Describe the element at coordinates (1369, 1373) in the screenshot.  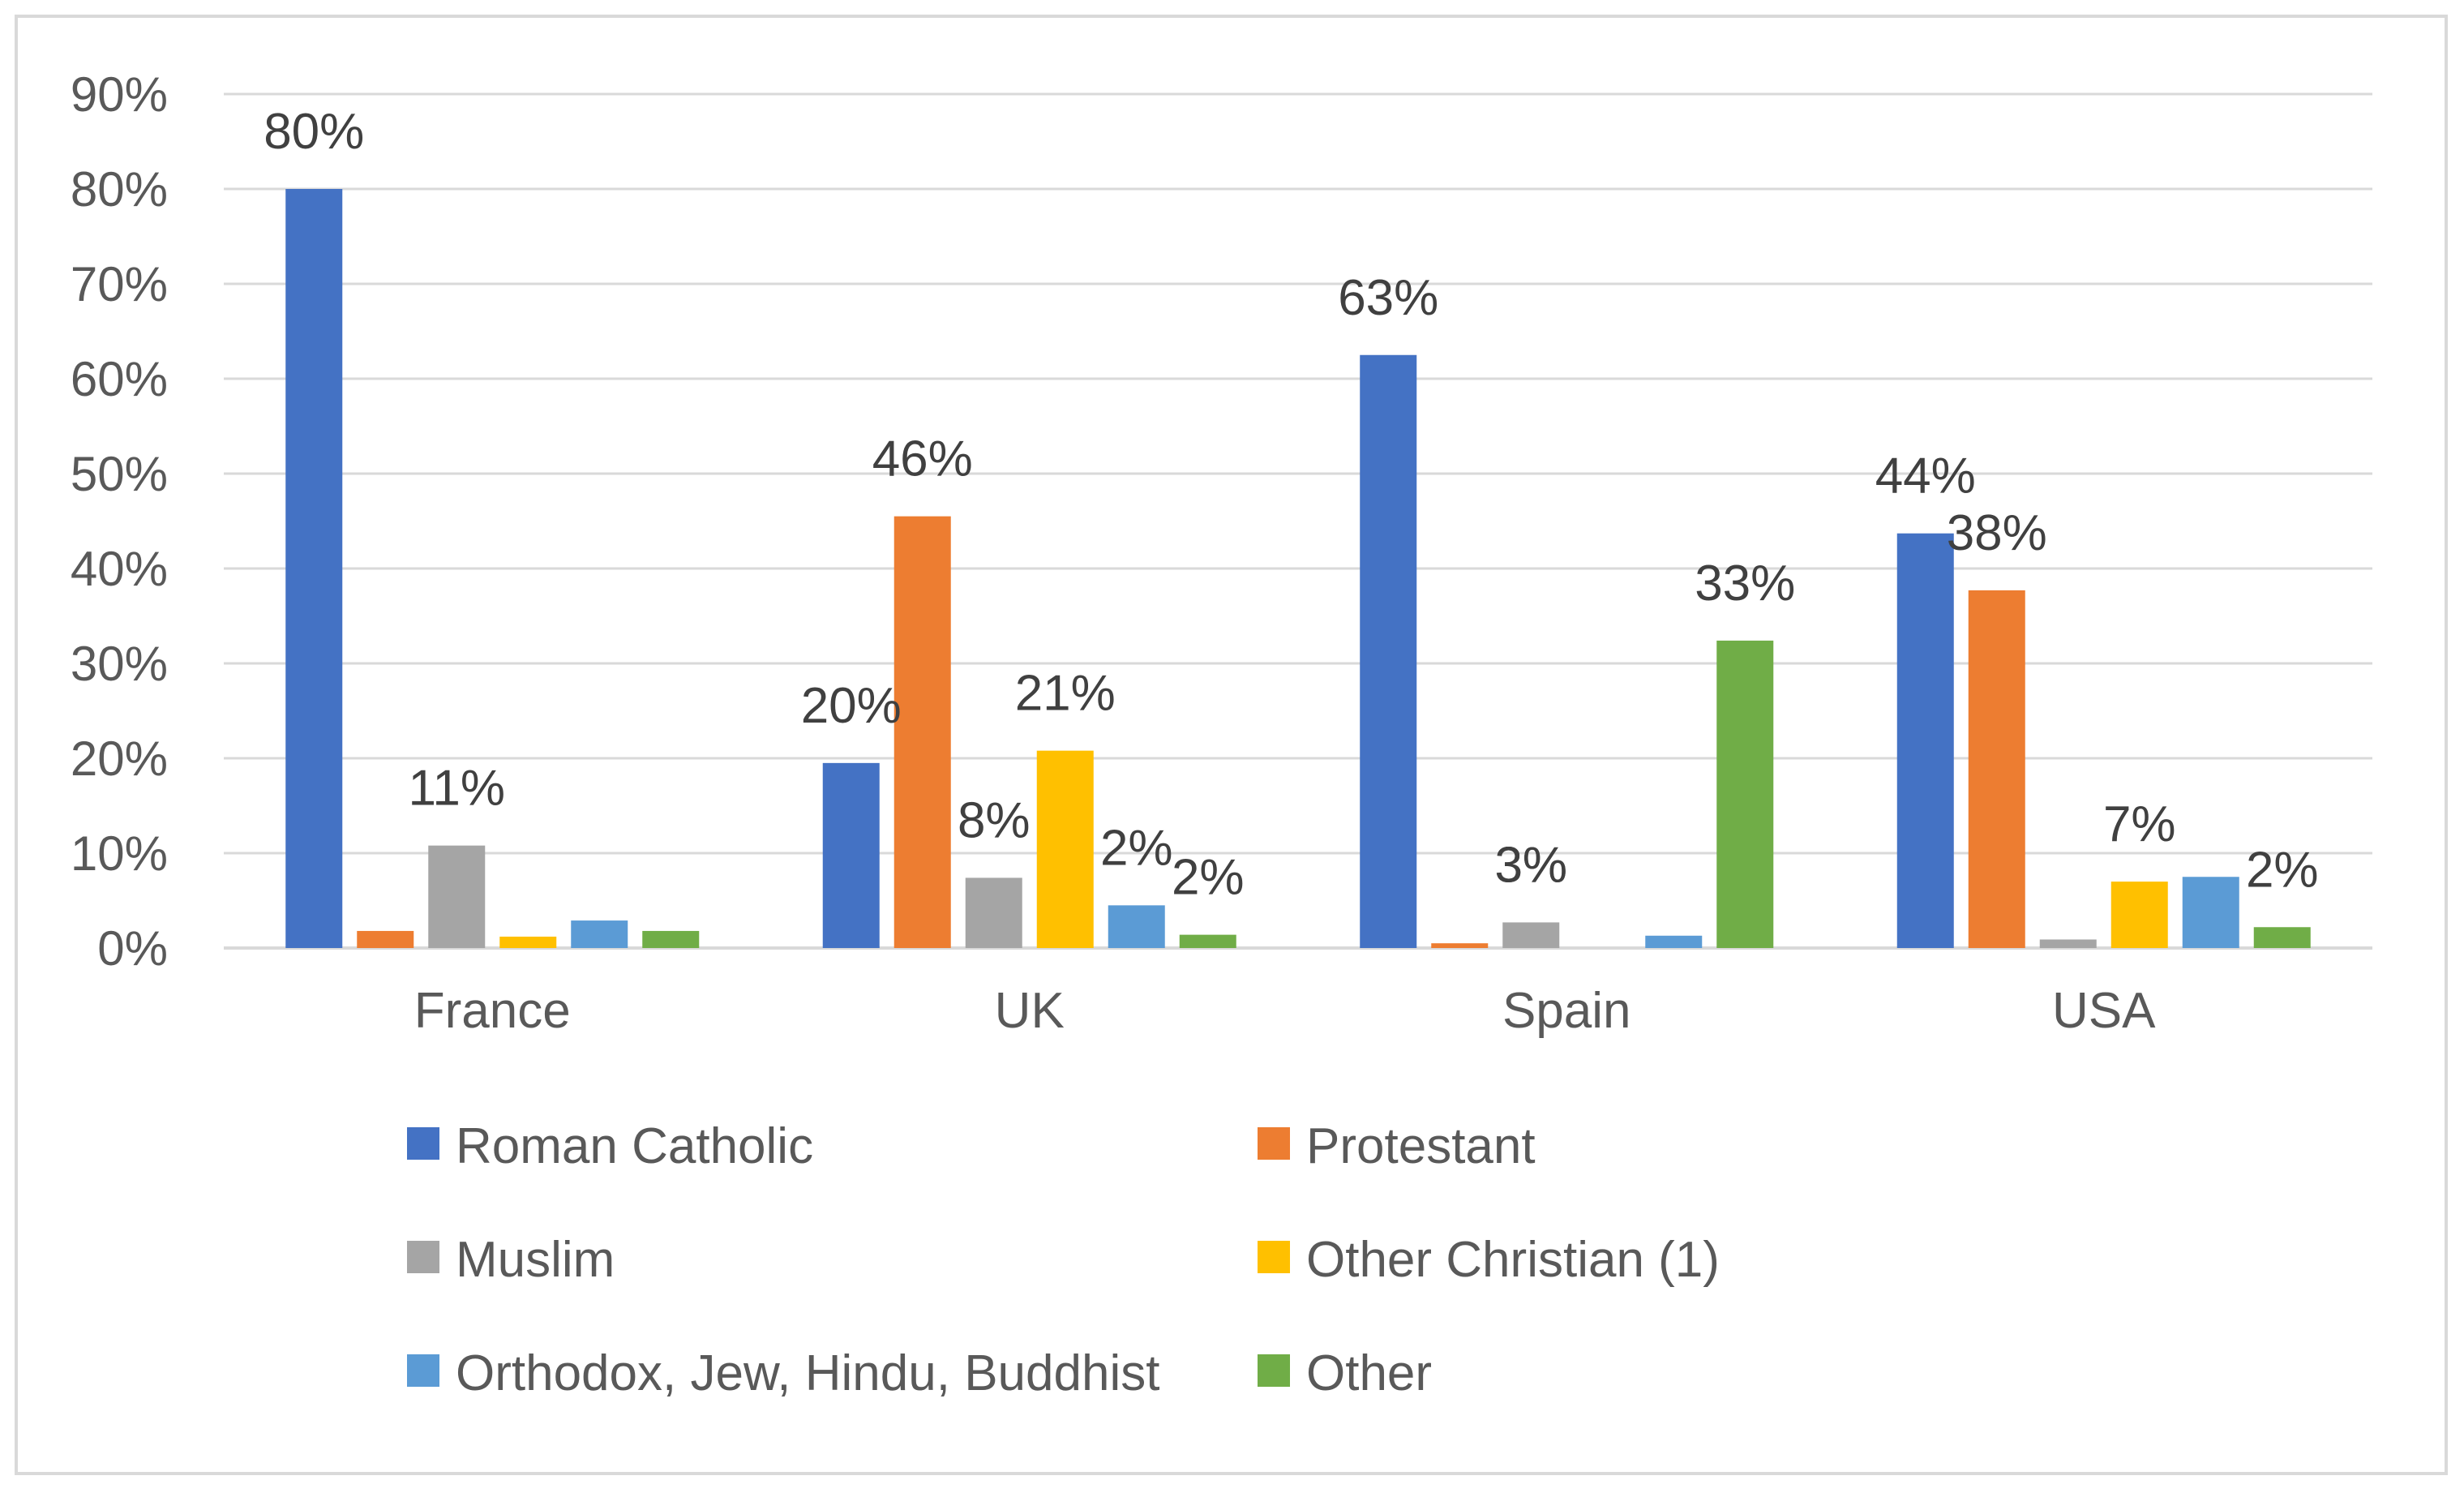
I see `legend-label: Other` at that location.